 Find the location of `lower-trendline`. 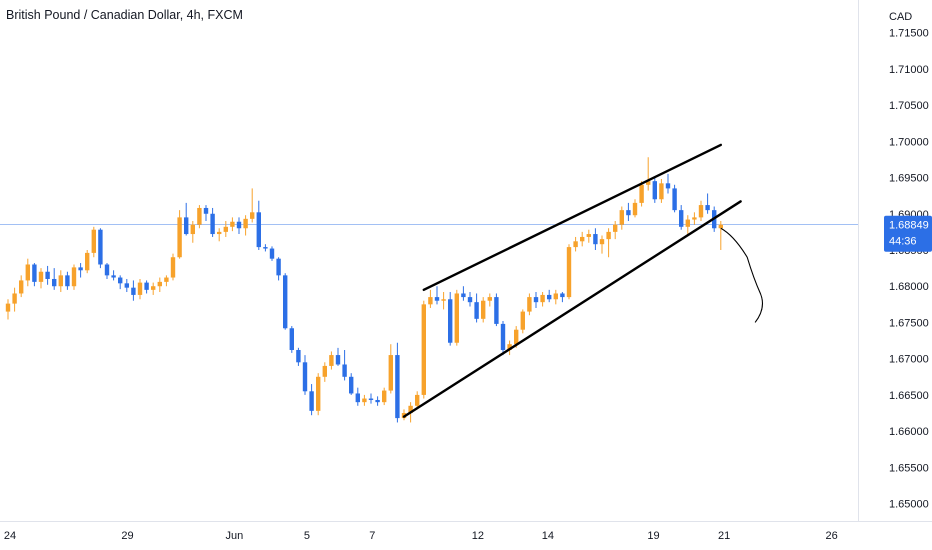

lower-trendline is located at coordinates (572, 309).